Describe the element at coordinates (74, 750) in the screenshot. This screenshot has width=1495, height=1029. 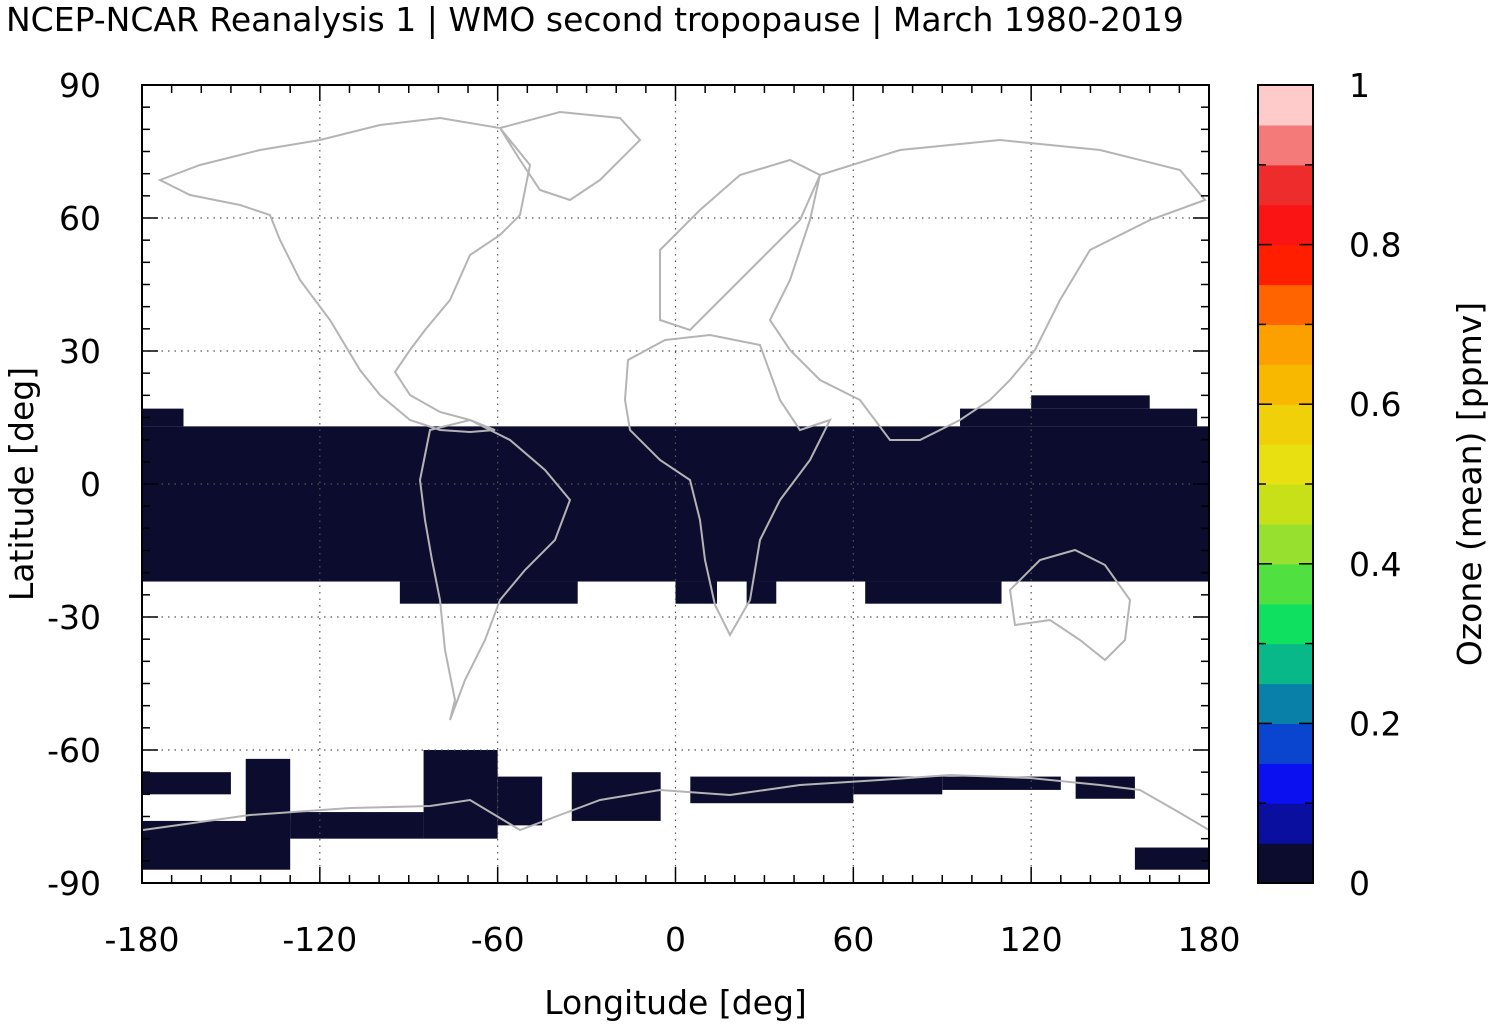
I see `y-tick-label: -60` at that location.